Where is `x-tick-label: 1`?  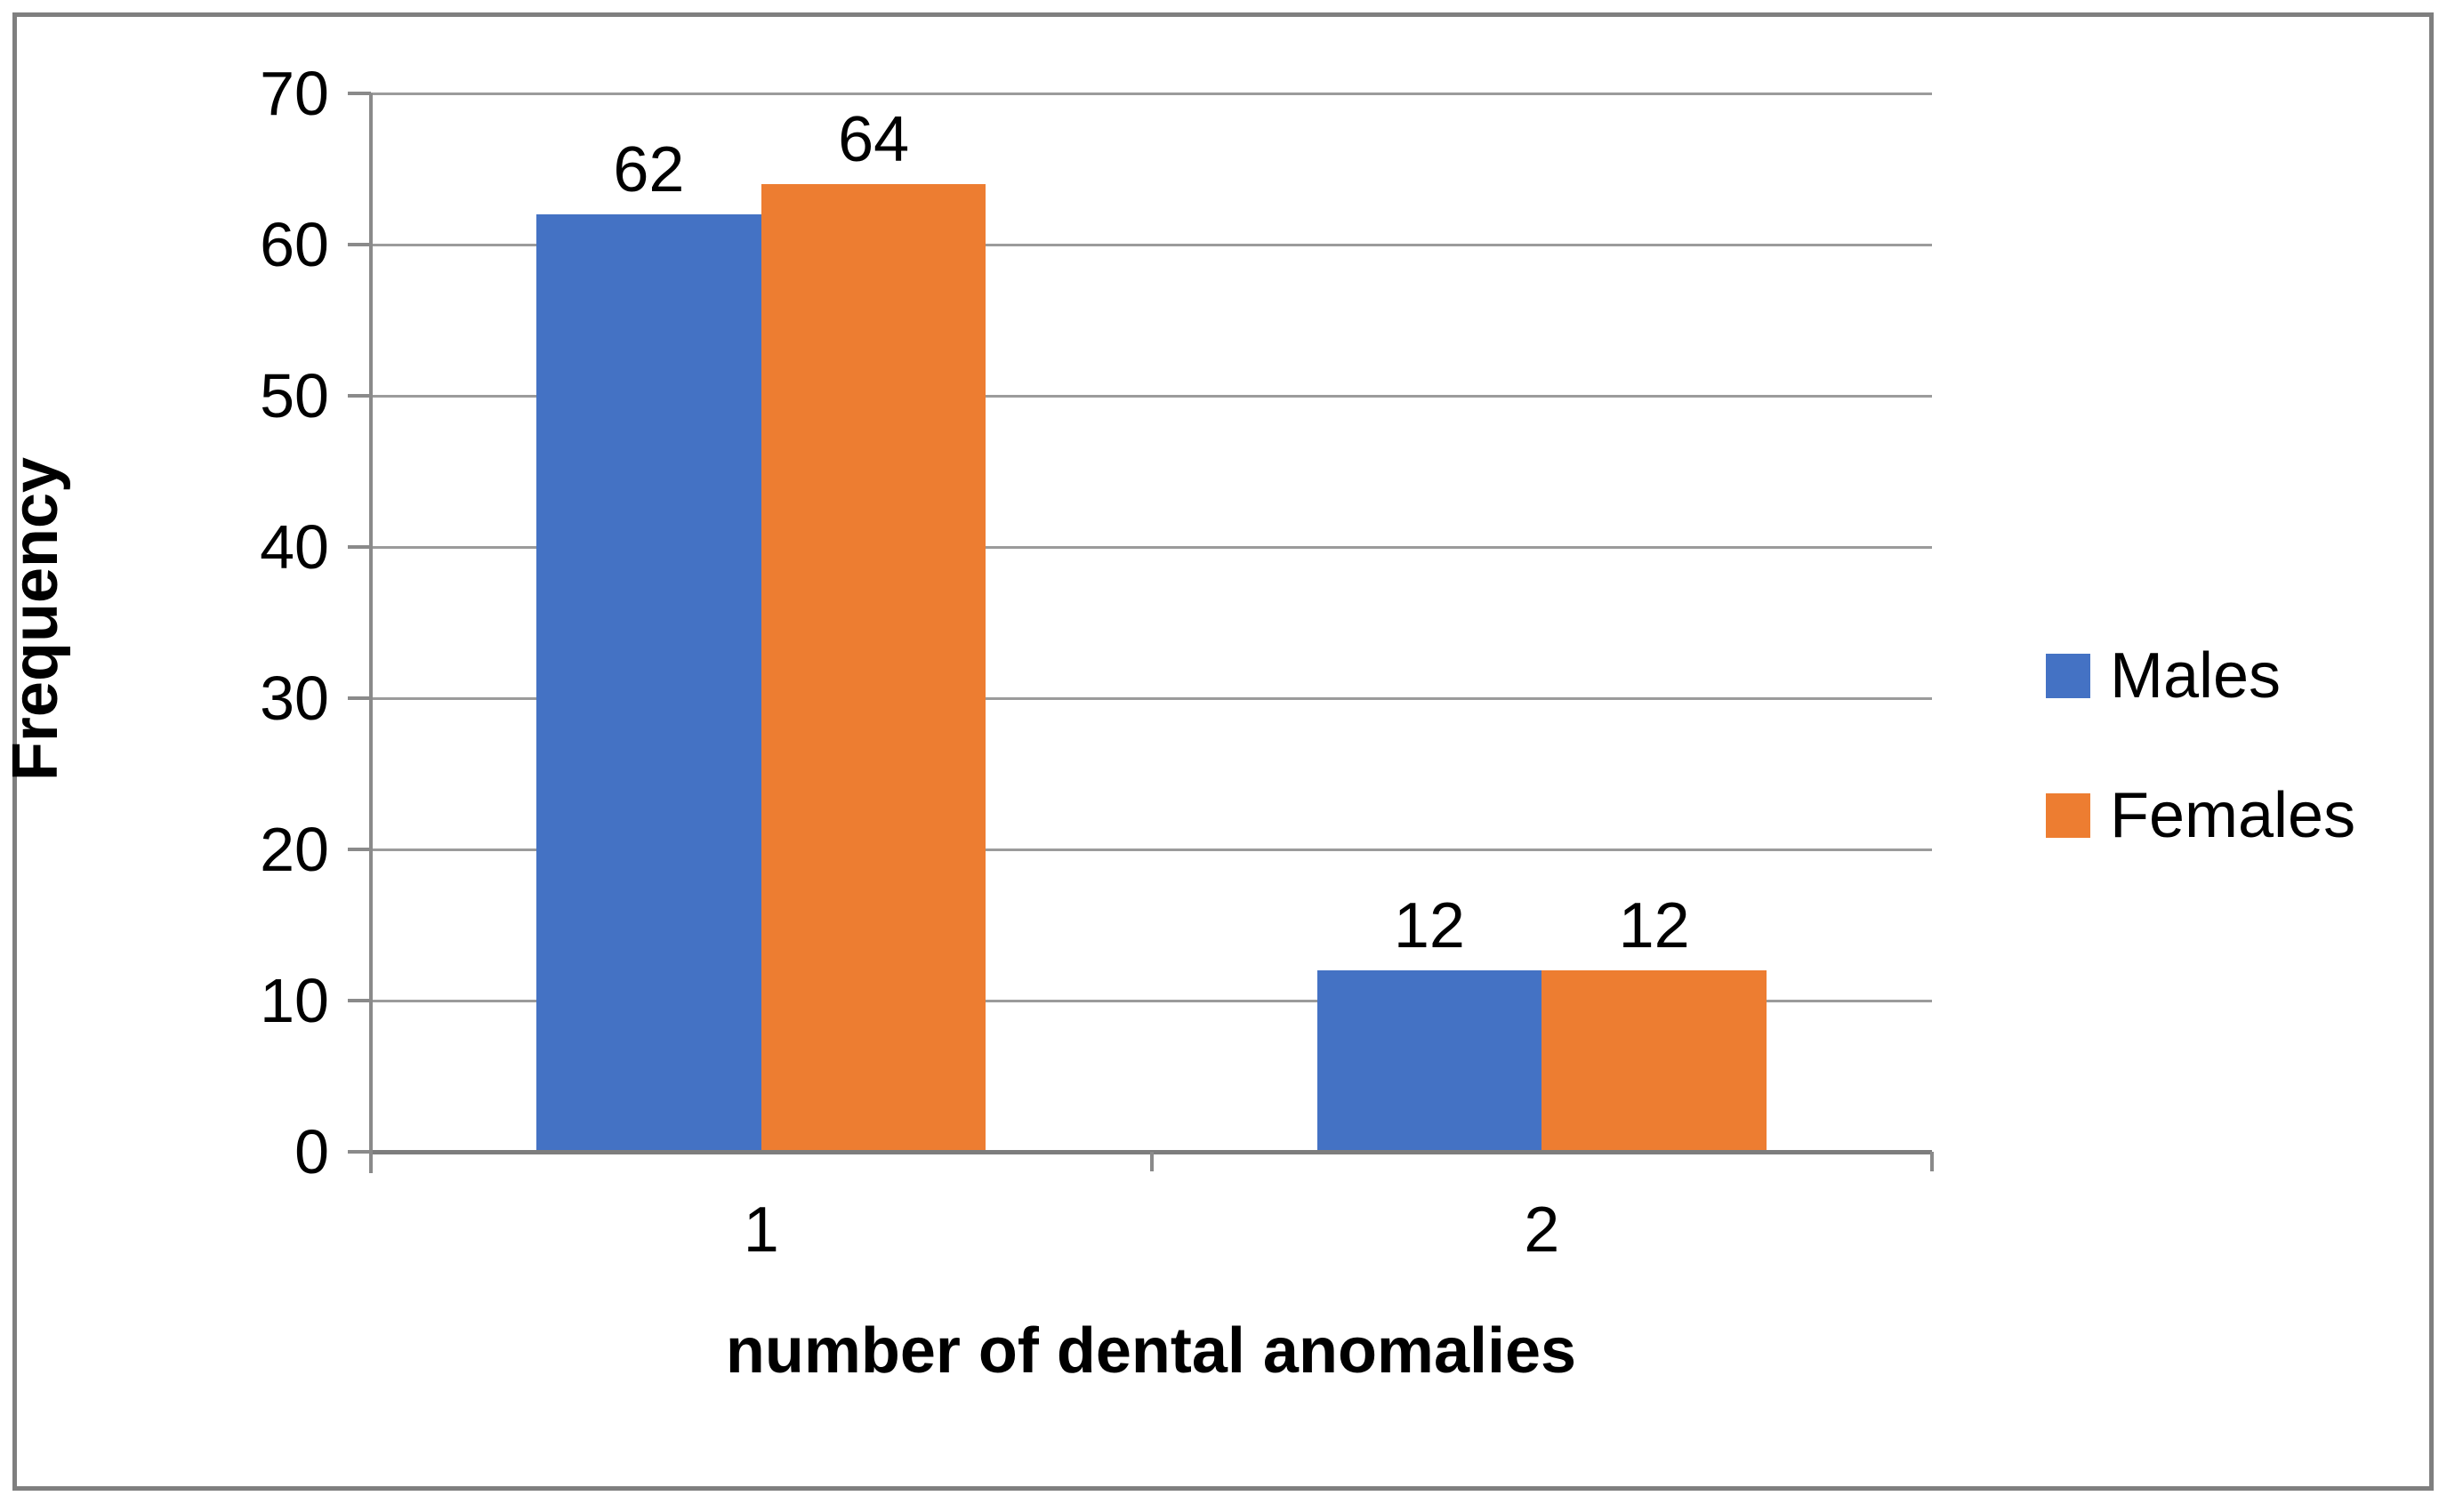
x-tick-label: 1 is located at coordinates (761, 1230).